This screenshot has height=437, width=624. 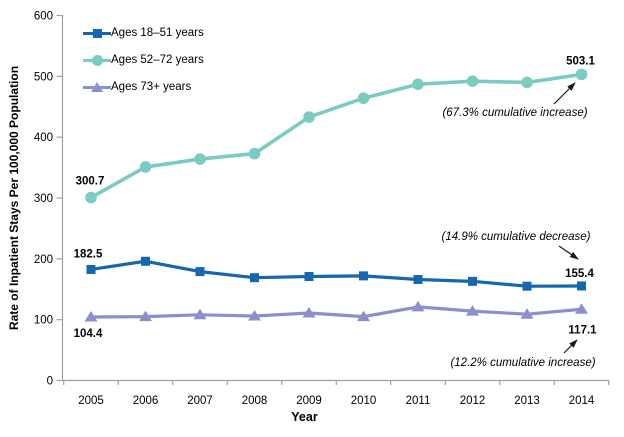 What do you see at coordinates (43, 17) in the screenshot?
I see `y-tick-label: 600` at bounding box center [43, 17].